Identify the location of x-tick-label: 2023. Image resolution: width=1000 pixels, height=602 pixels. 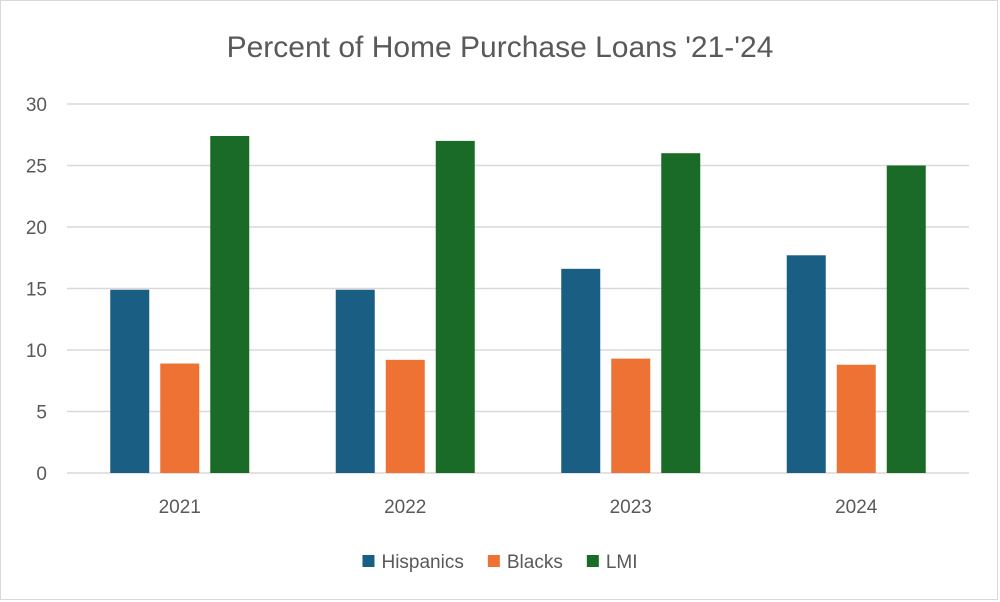
(631, 507).